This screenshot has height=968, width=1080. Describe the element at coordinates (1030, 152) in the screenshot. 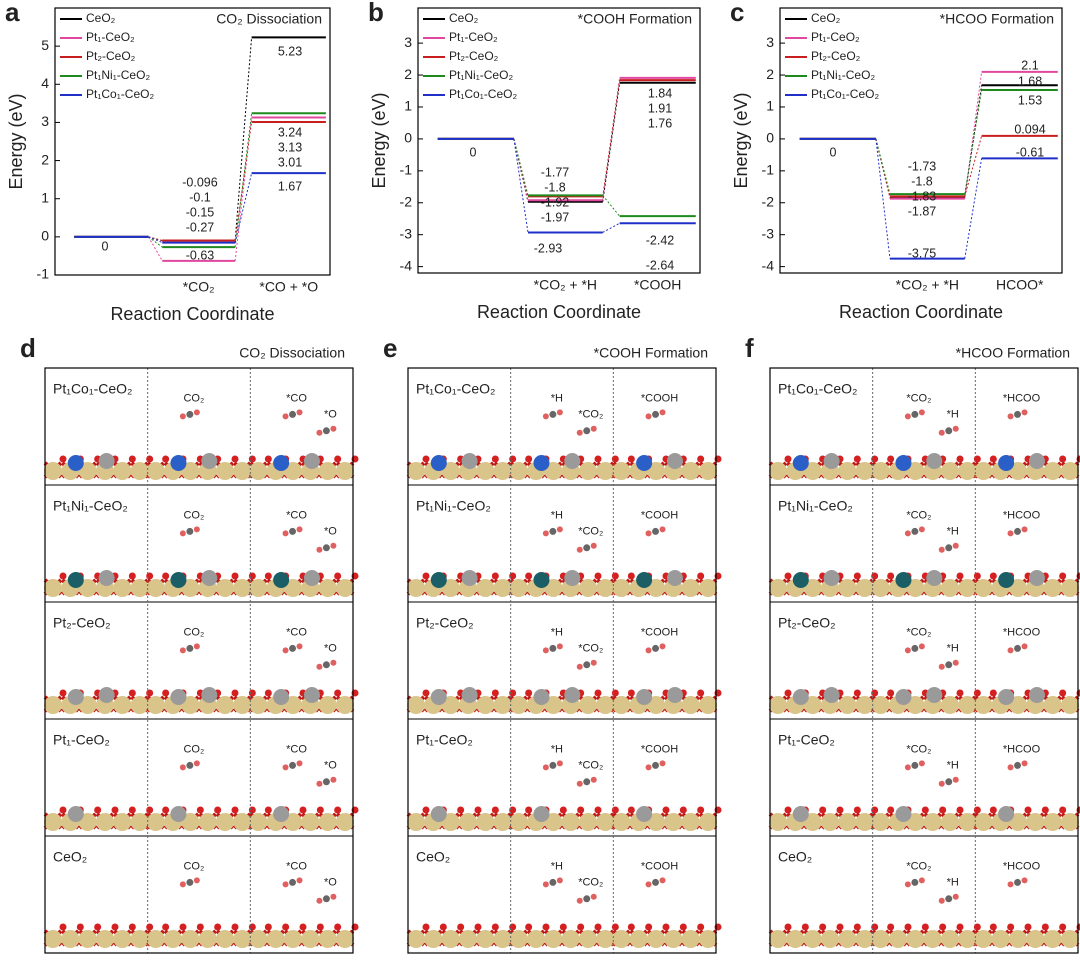

I see `data-label: -0.61` at that location.